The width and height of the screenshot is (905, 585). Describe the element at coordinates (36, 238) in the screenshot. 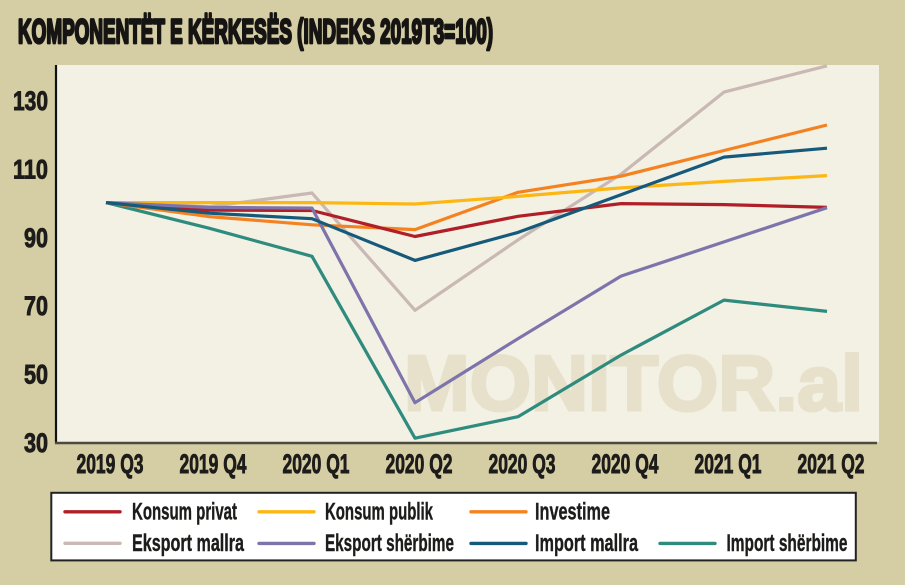

I see `svg-text: 90` at that location.